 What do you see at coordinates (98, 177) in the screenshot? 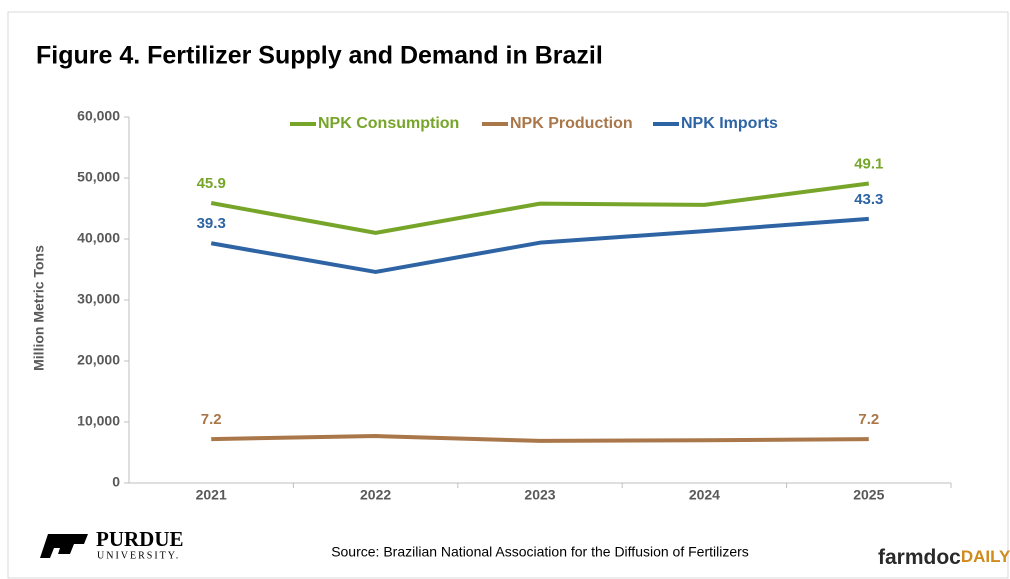
I see `y-tick-label: 50,000` at bounding box center [98, 177].